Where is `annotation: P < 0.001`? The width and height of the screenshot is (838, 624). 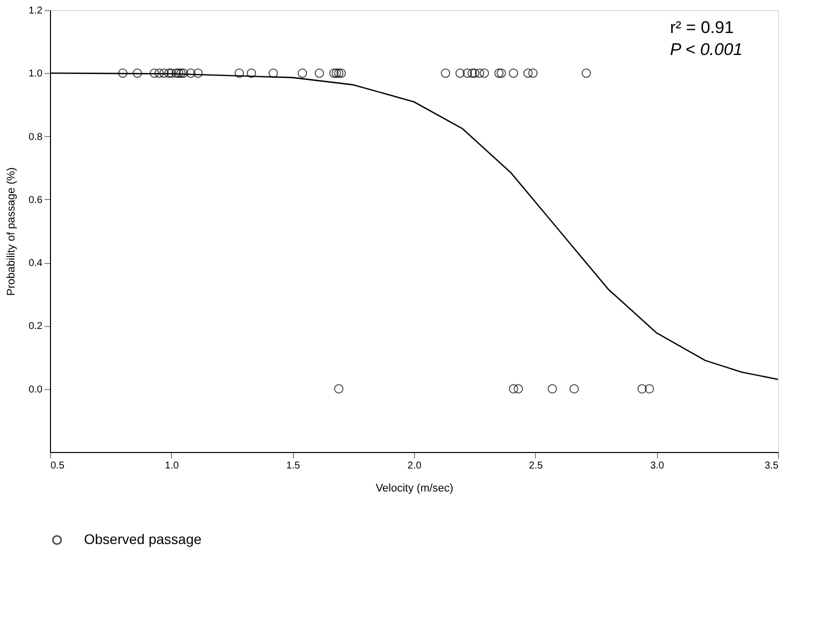 annotation: P < 0.001 is located at coordinates (706, 49).